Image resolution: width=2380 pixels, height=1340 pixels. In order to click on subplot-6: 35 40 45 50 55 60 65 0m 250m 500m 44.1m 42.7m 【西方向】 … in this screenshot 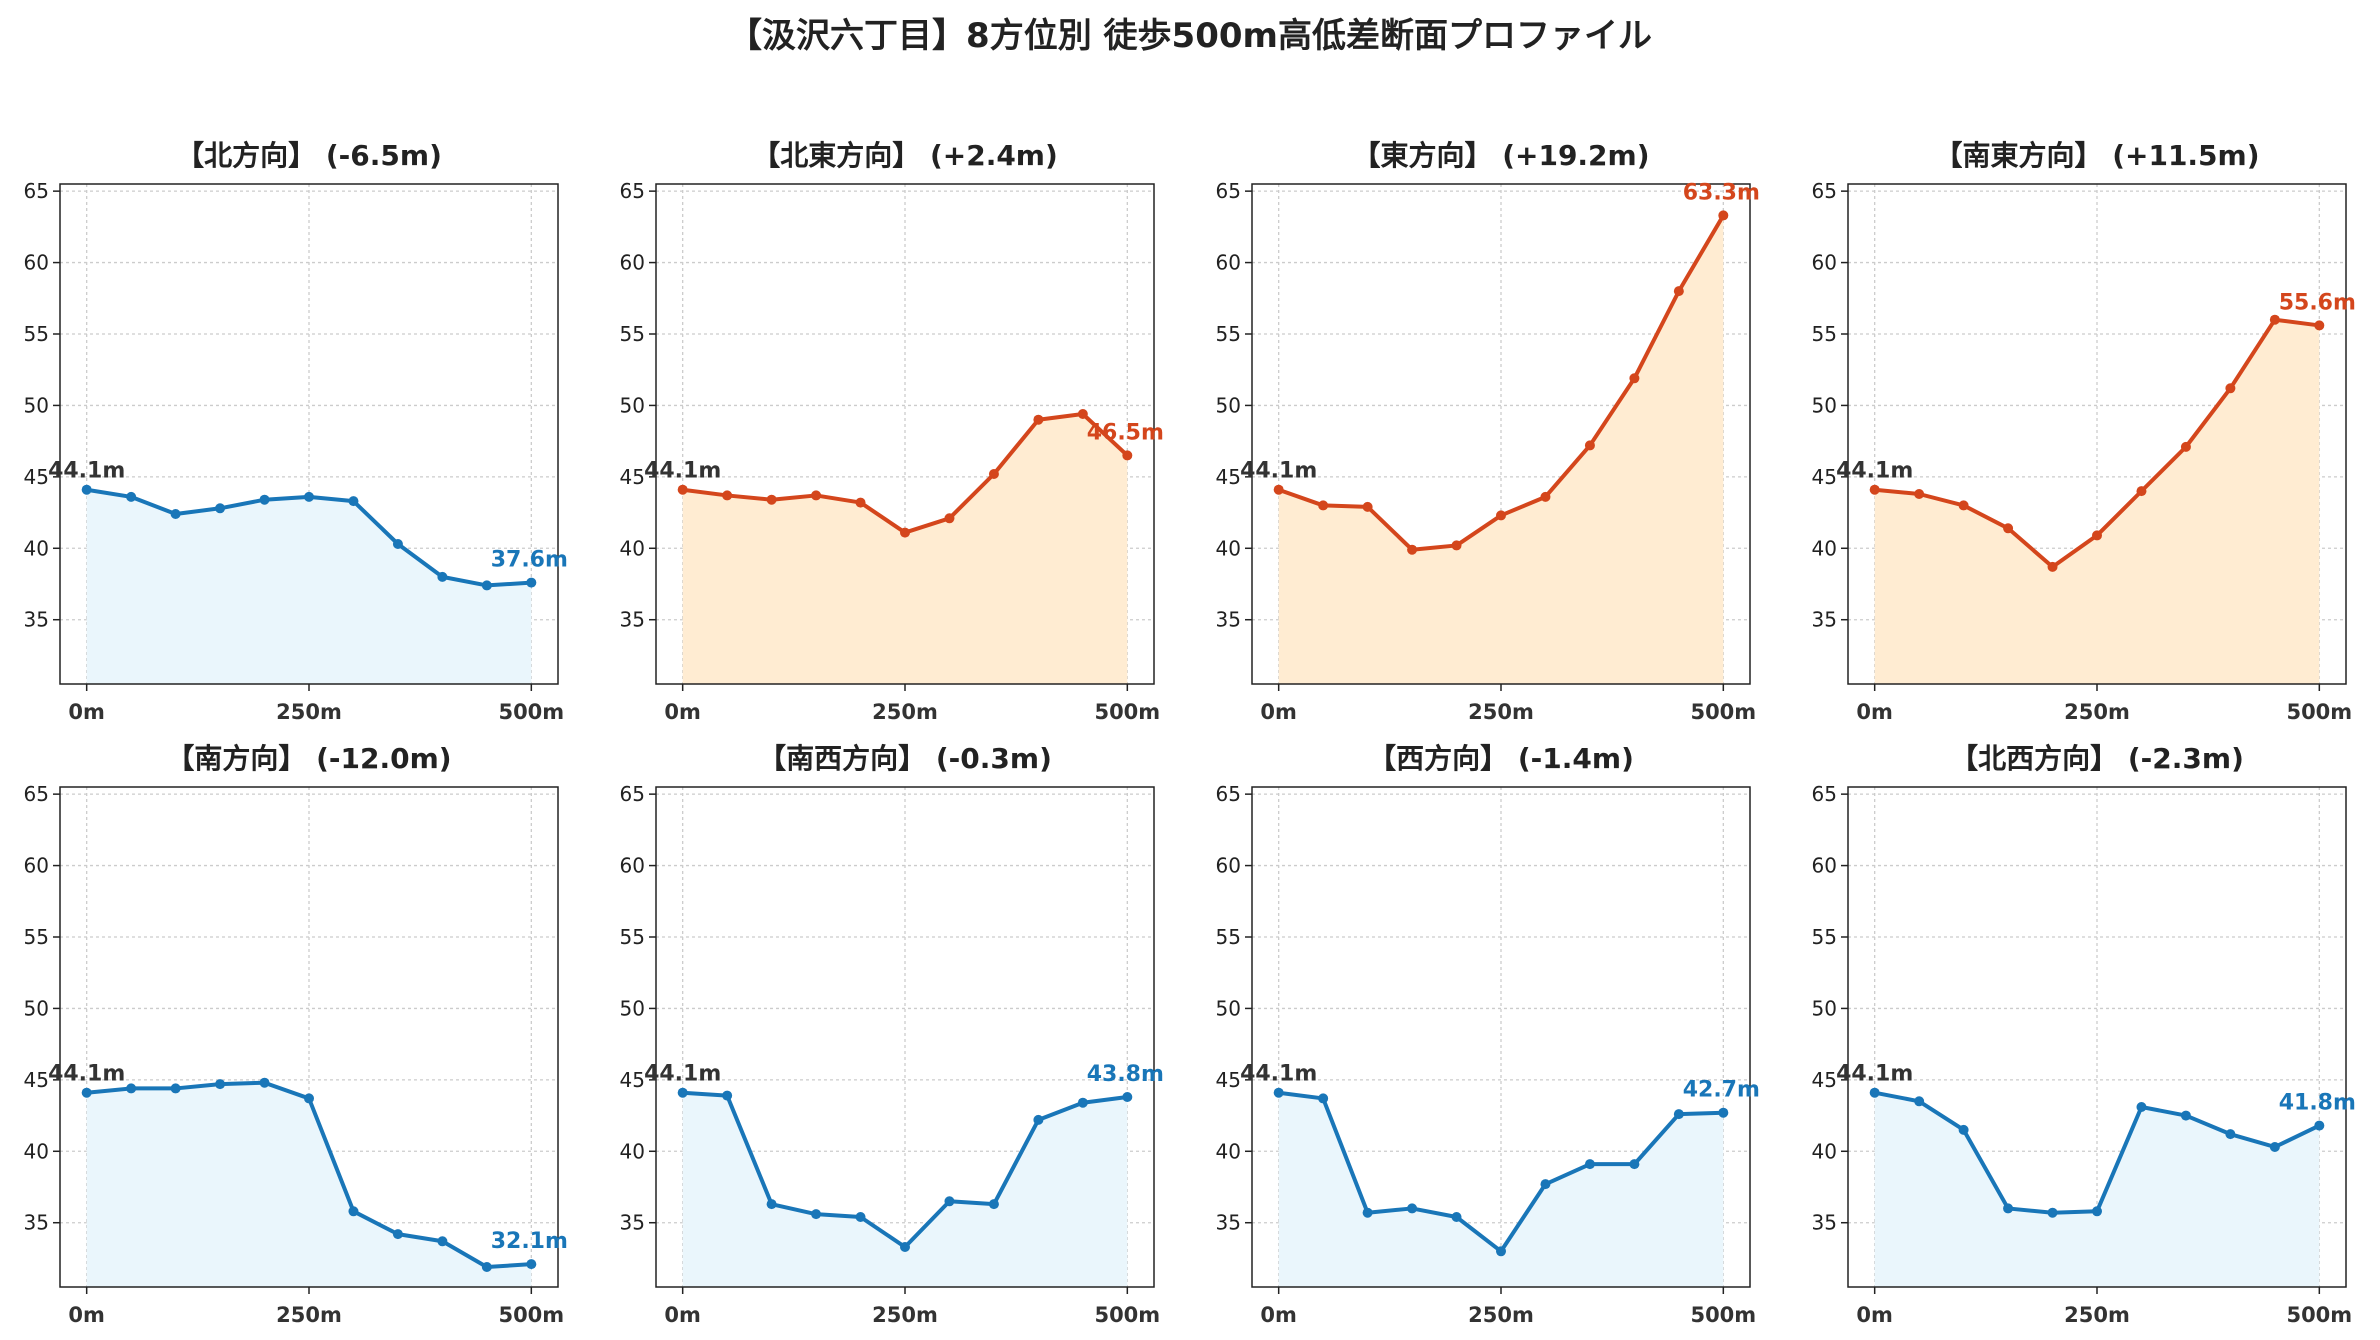, I will do `click(1488, 1034)`.